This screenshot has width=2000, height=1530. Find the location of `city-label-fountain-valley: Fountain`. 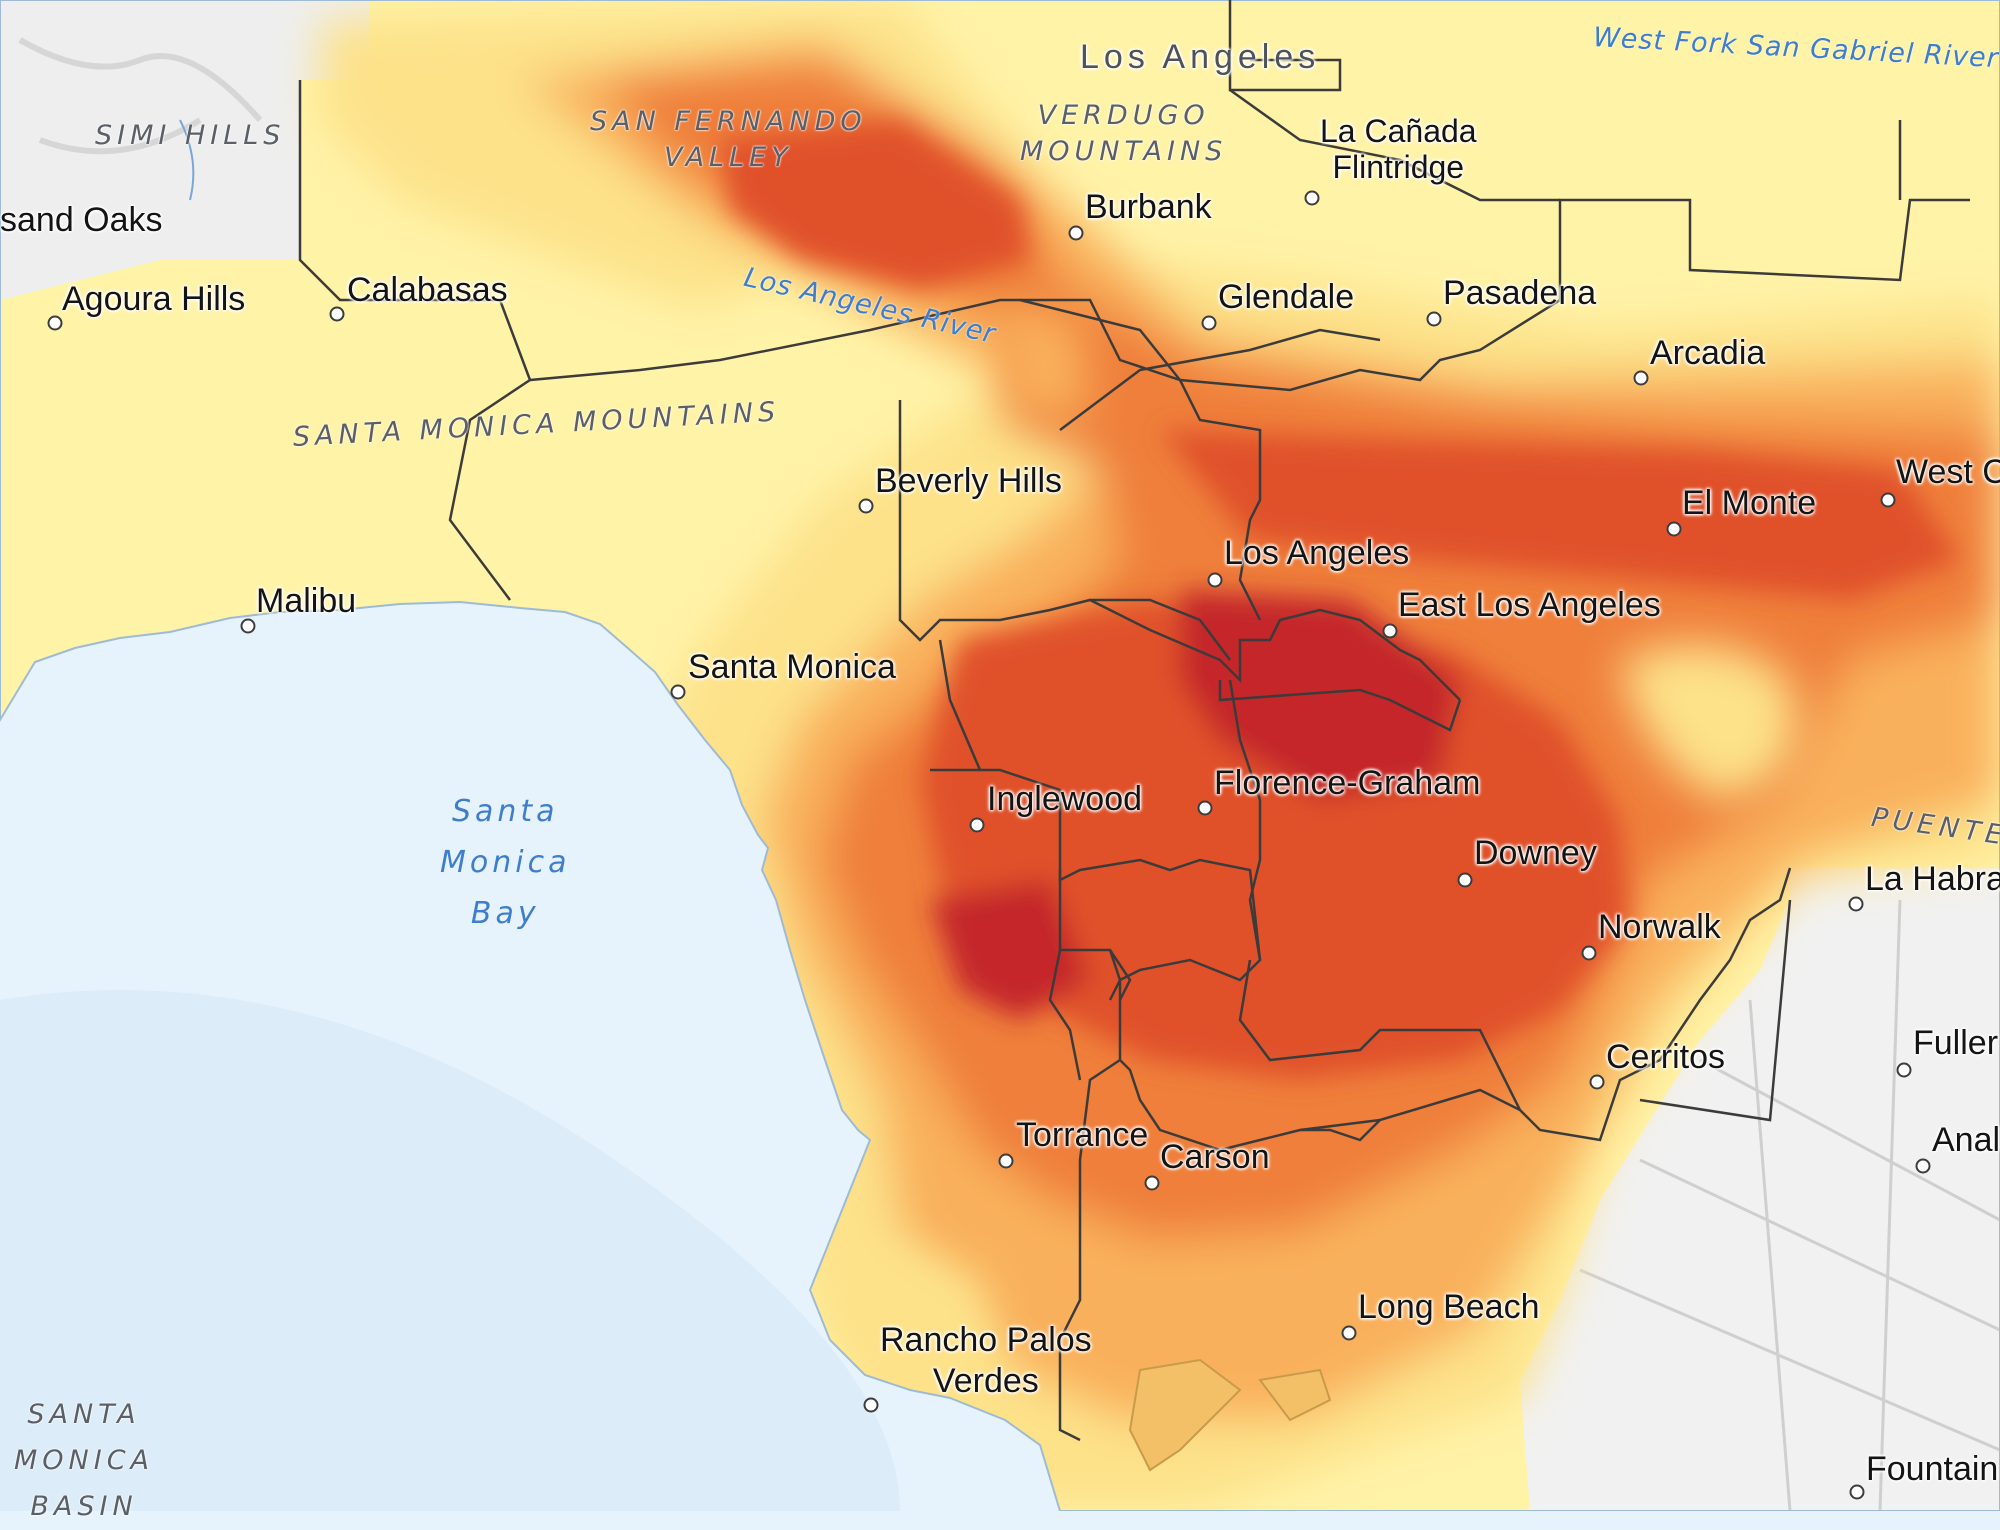

city-label-fountain-valley: Fountain is located at coordinates (1932, 1469).